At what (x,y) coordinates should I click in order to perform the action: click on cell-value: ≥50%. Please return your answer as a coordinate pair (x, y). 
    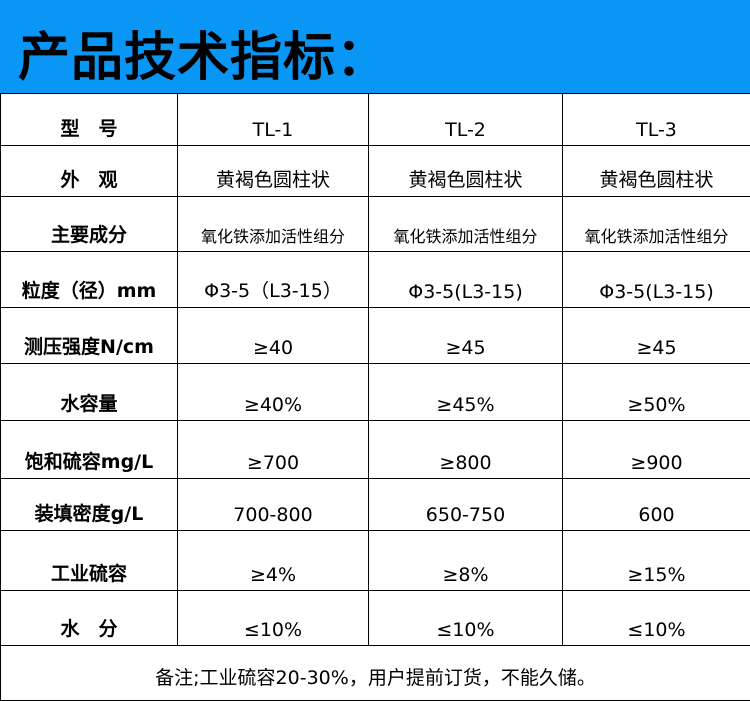
    Looking at the image, I should click on (656, 392).